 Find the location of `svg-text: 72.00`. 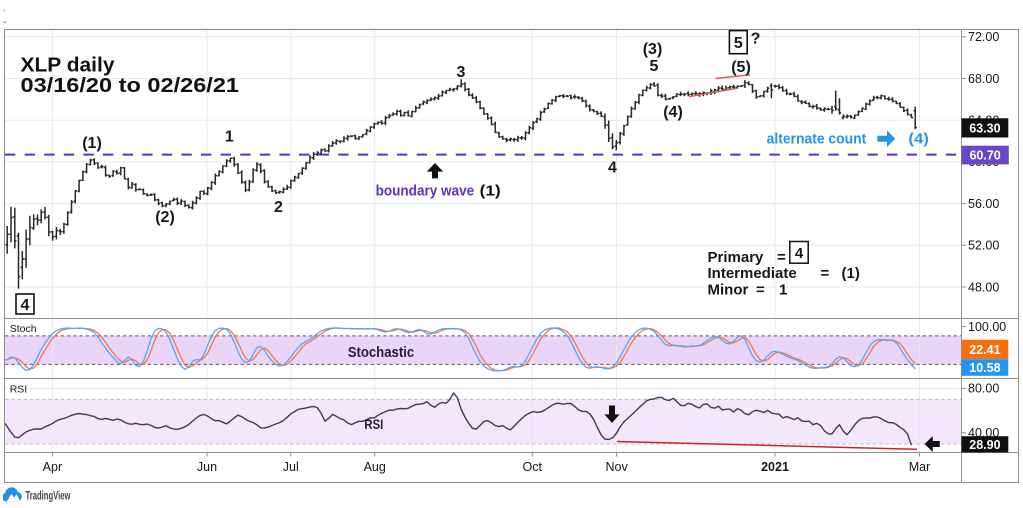

svg-text: 72.00 is located at coordinates (983, 37).